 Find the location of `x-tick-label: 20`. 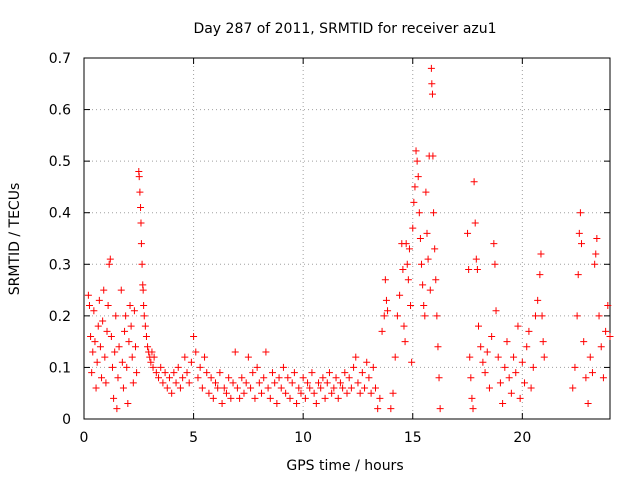

x-tick-label: 20 is located at coordinates (522, 438).